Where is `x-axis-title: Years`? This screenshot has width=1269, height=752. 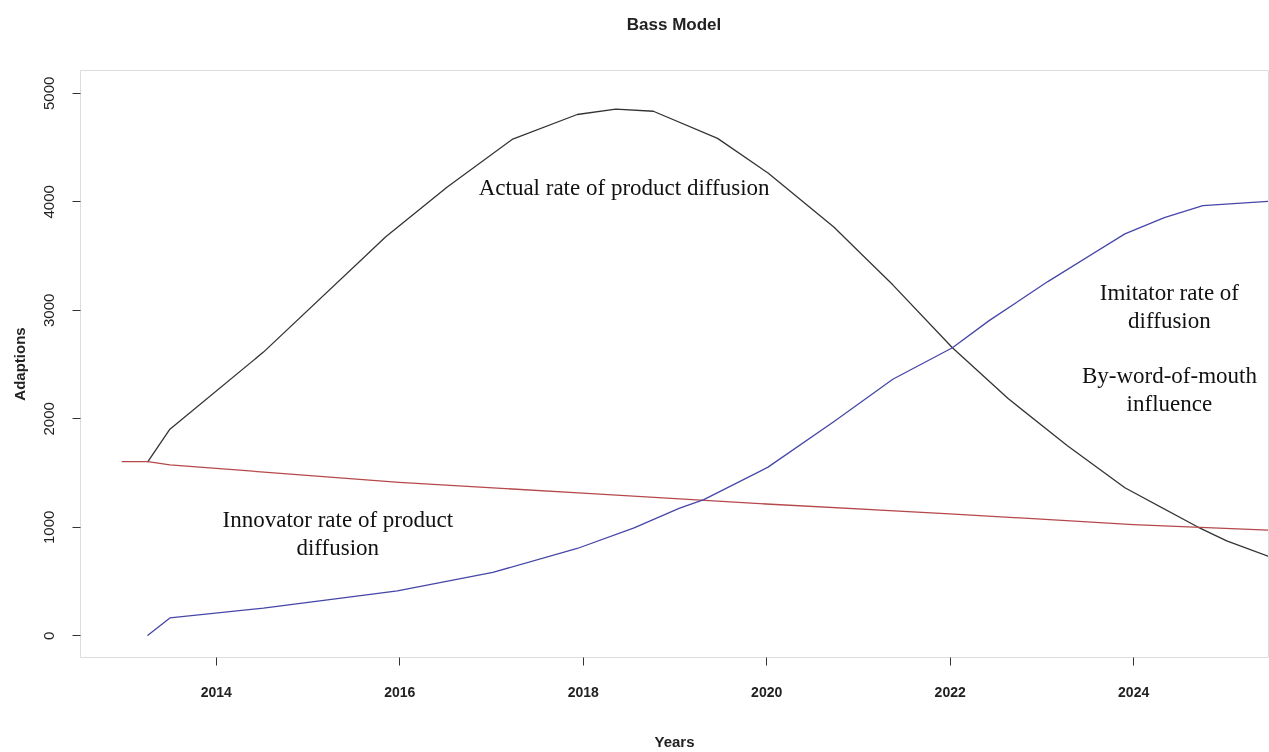
x-axis-title: Years is located at coordinates (674, 741).